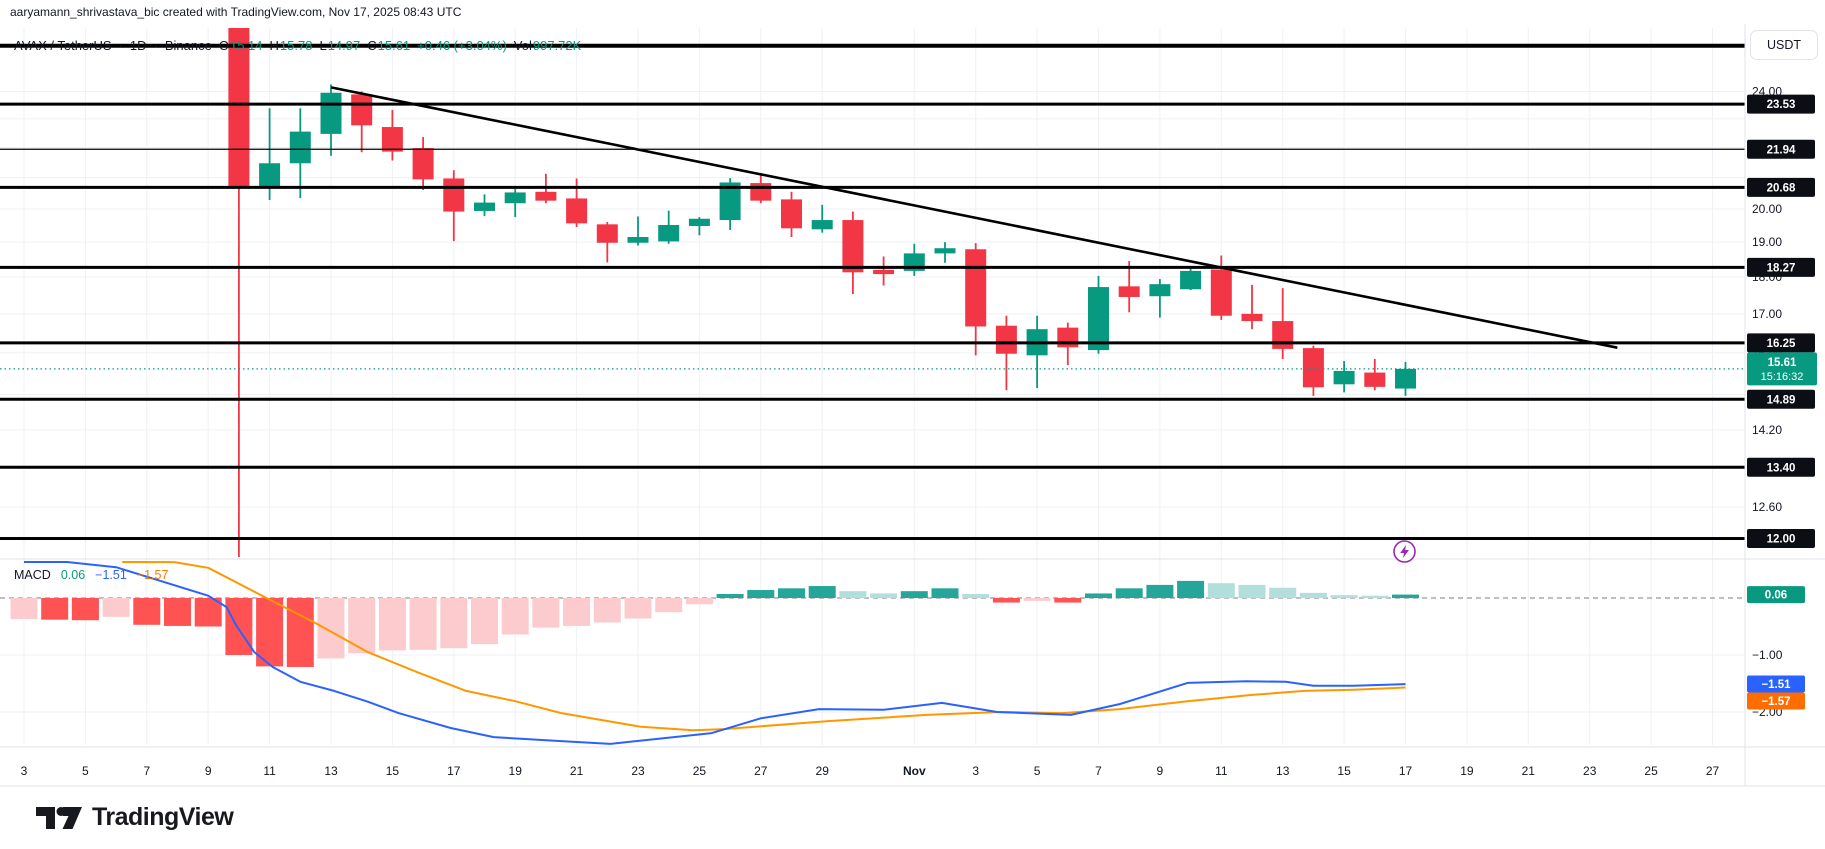  What do you see at coordinates (638, 771) in the screenshot?
I see `svg-text: 23` at bounding box center [638, 771].